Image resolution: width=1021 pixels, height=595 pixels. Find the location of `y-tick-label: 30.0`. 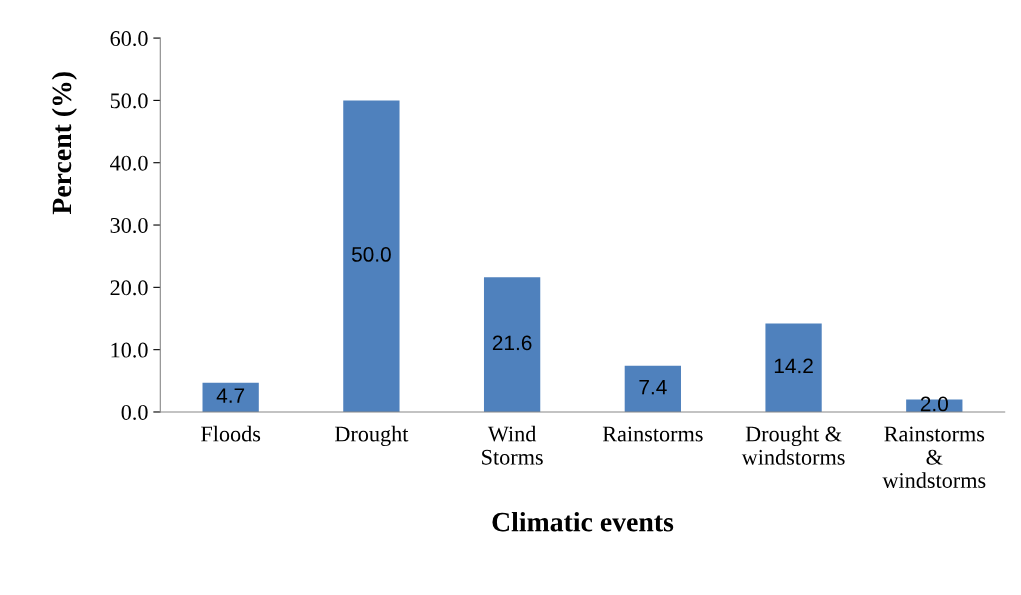

y-tick-label: 30.0 is located at coordinates (129, 225).